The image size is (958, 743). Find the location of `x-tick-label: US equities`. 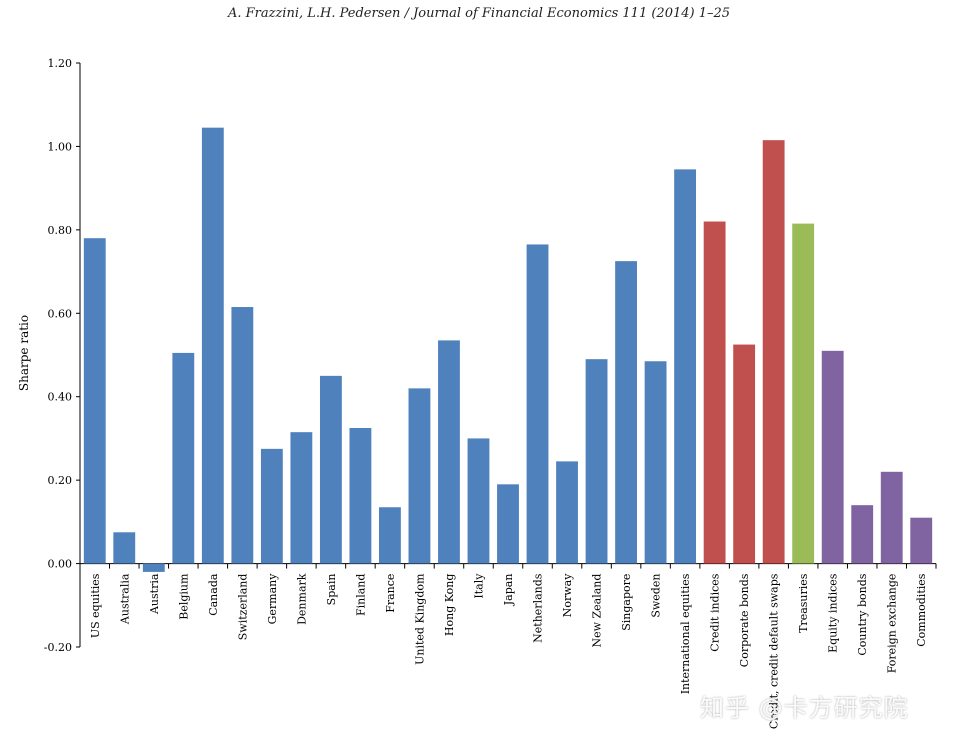

x-tick-label: US equities is located at coordinates (95, 605).